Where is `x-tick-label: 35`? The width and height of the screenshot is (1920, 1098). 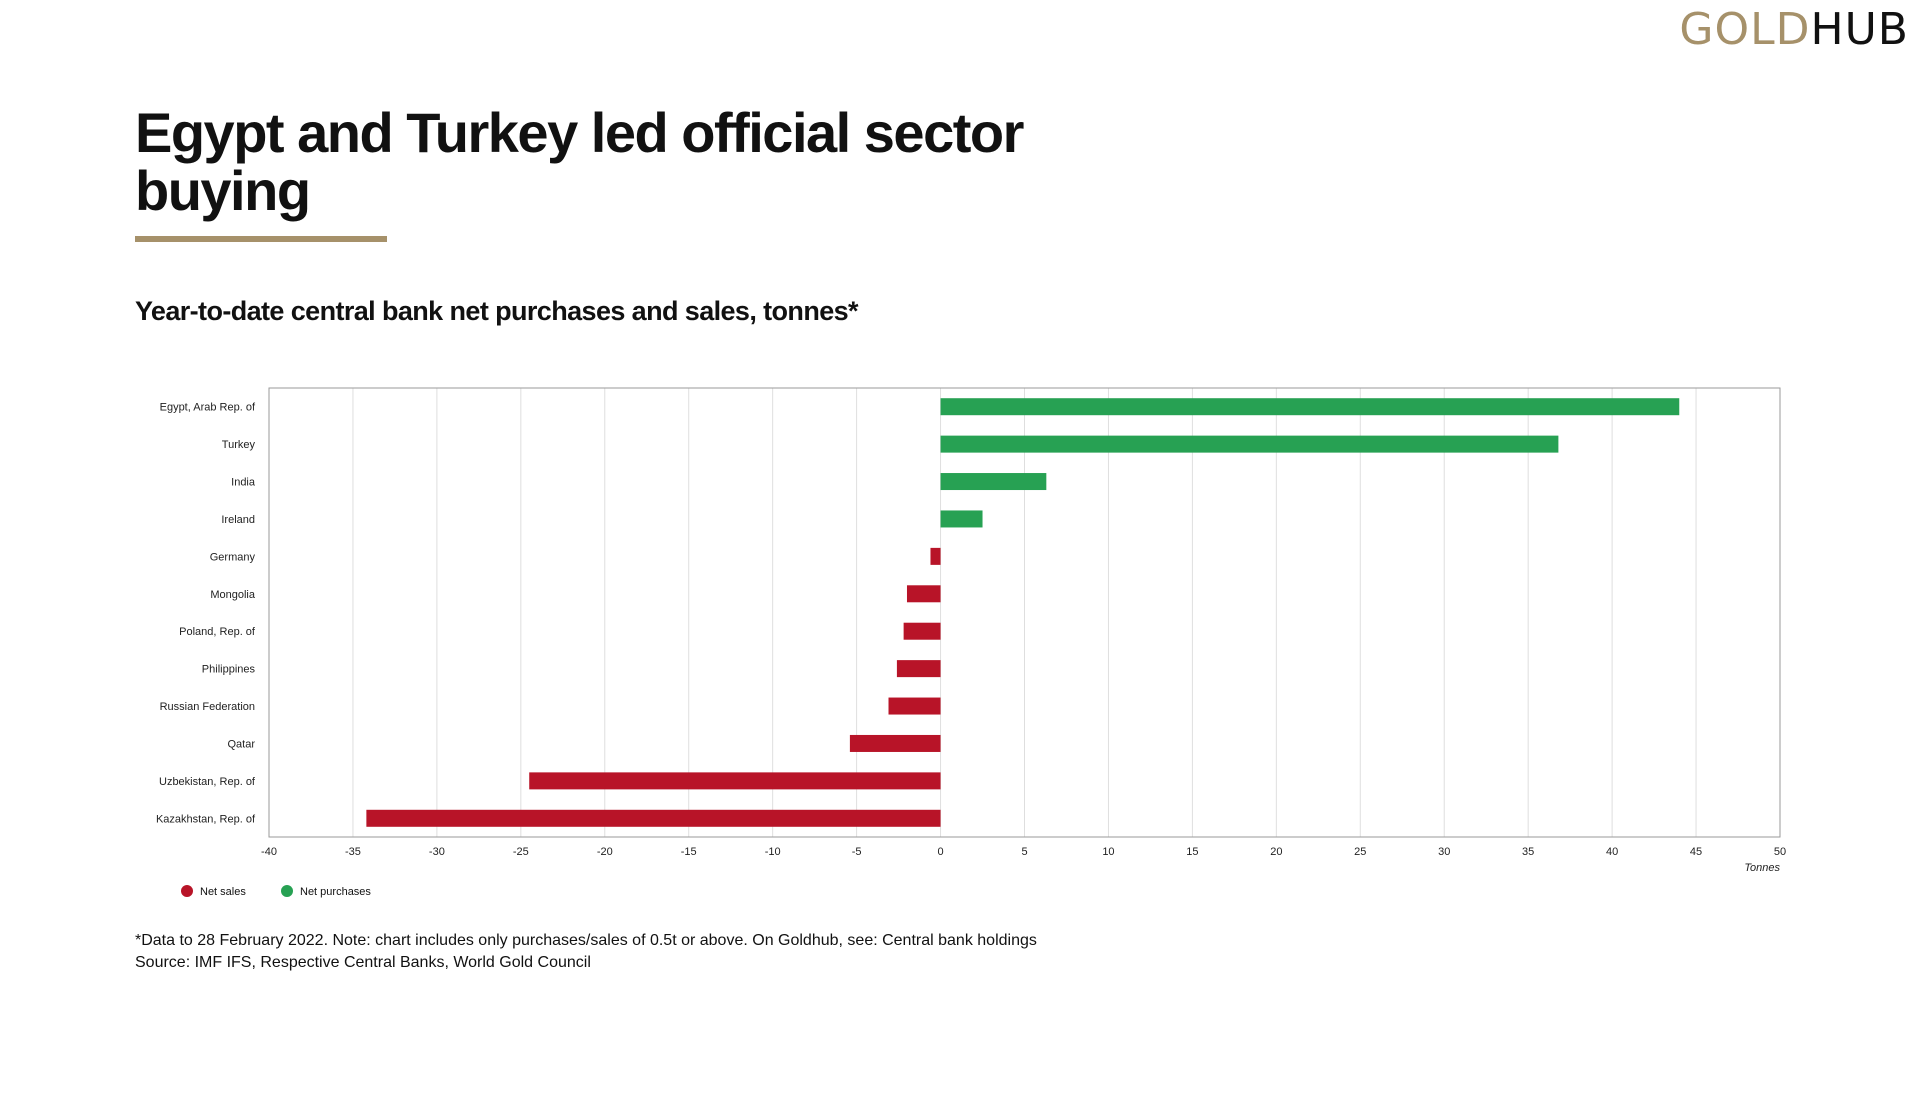 x-tick-label: 35 is located at coordinates (1528, 852).